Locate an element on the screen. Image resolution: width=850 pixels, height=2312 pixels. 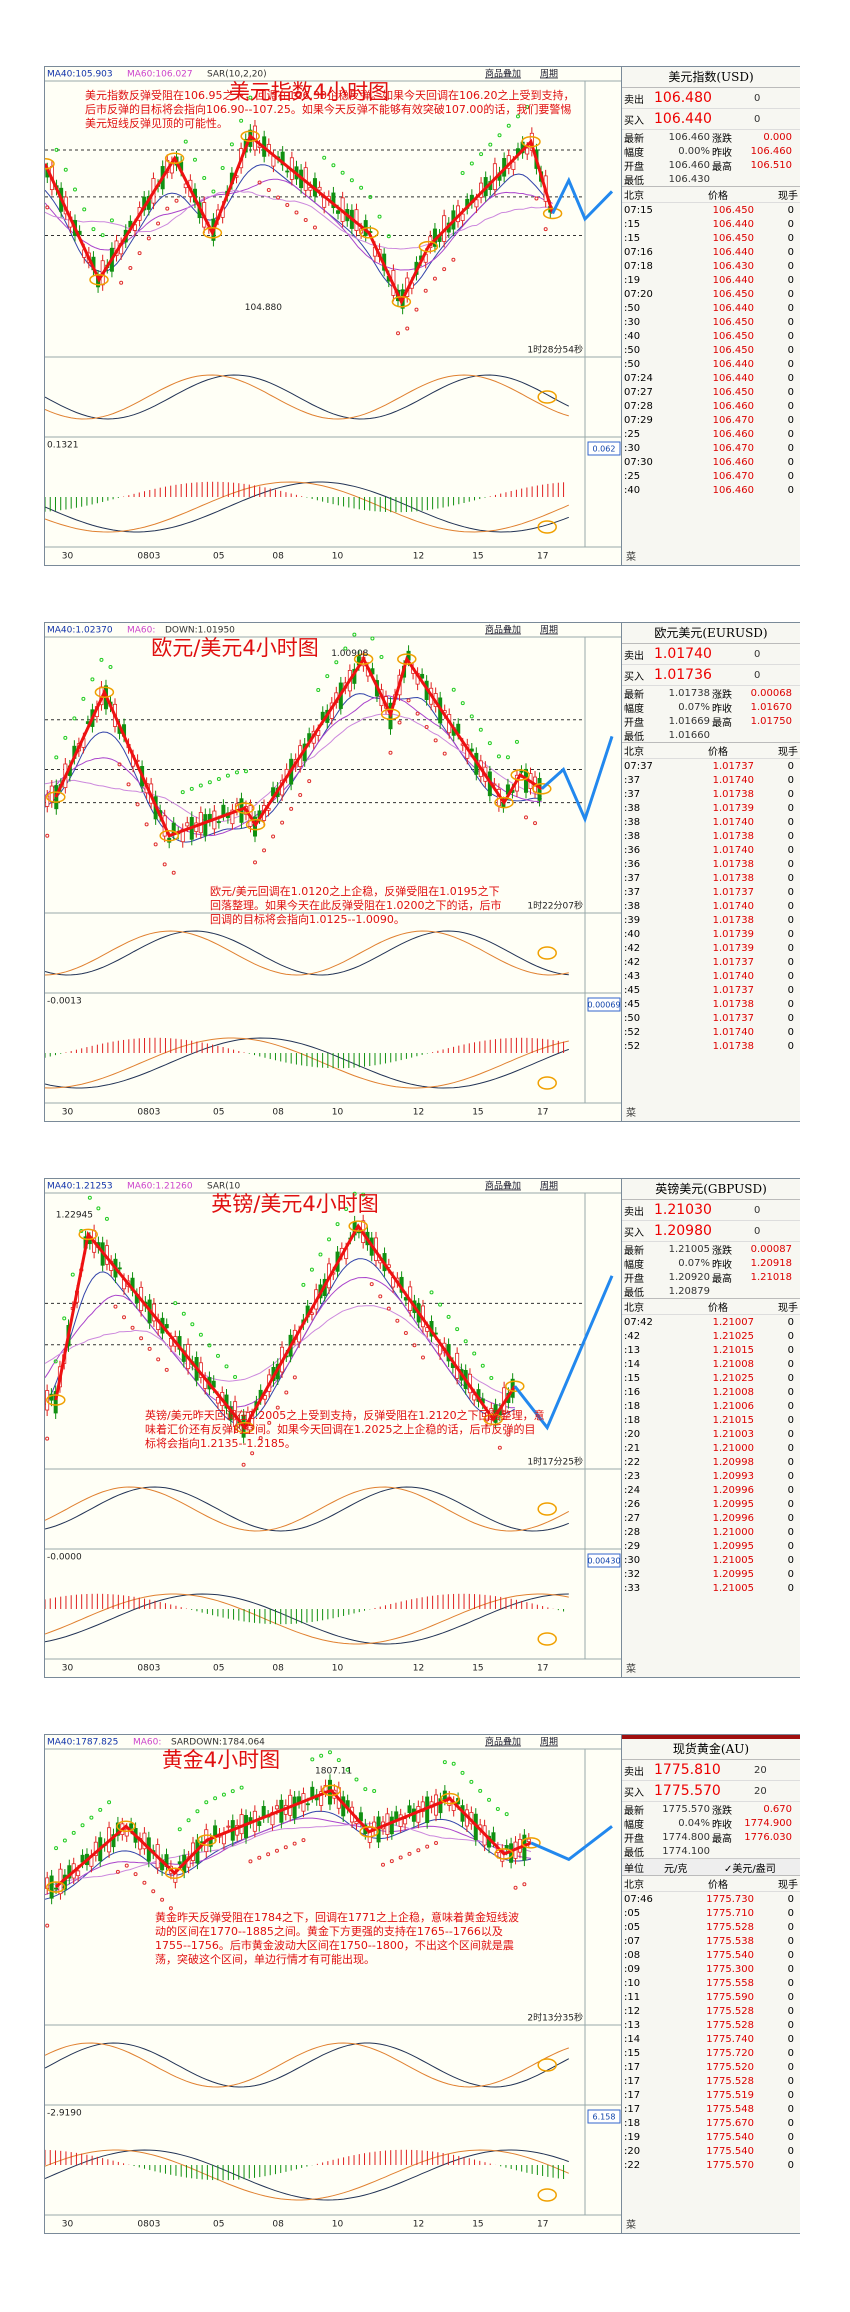
x-tick-label: 08 is located at coordinates (278, 1113).